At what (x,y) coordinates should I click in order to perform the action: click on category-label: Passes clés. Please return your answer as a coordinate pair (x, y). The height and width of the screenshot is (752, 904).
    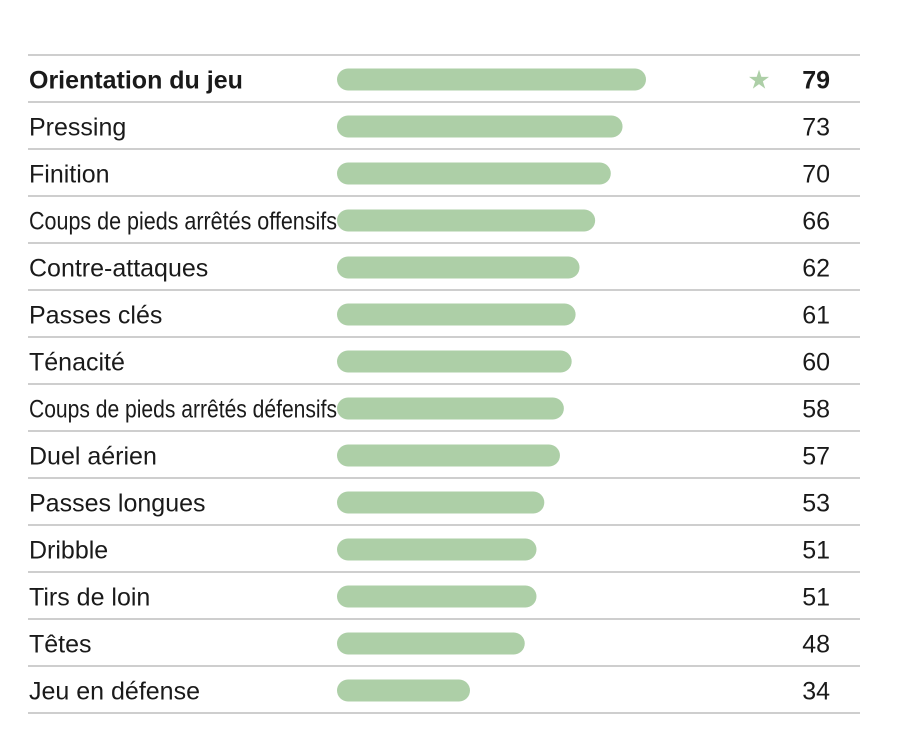
    Looking at the image, I should click on (95, 316).